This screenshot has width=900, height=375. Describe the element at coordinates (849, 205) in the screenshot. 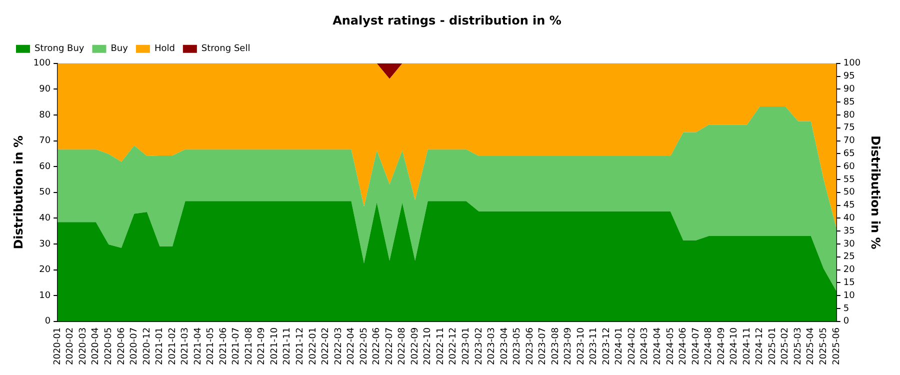

I see `y2-tick-label: 45` at that location.